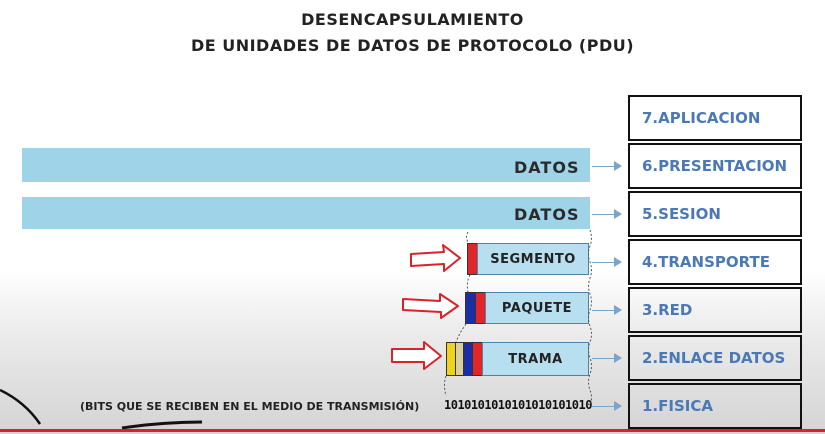 This screenshot has width=825, height=434. I want to click on segment-label: SEGMENTO, so click(533, 259).